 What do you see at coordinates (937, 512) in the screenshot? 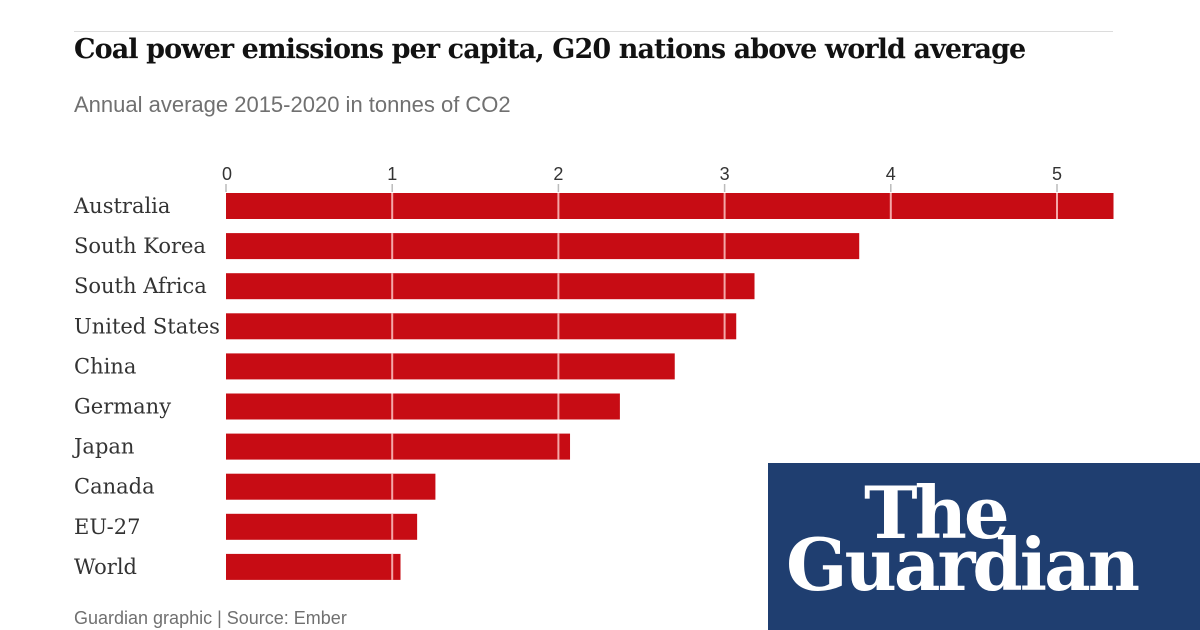
I see `logo-text-the: The` at bounding box center [937, 512].